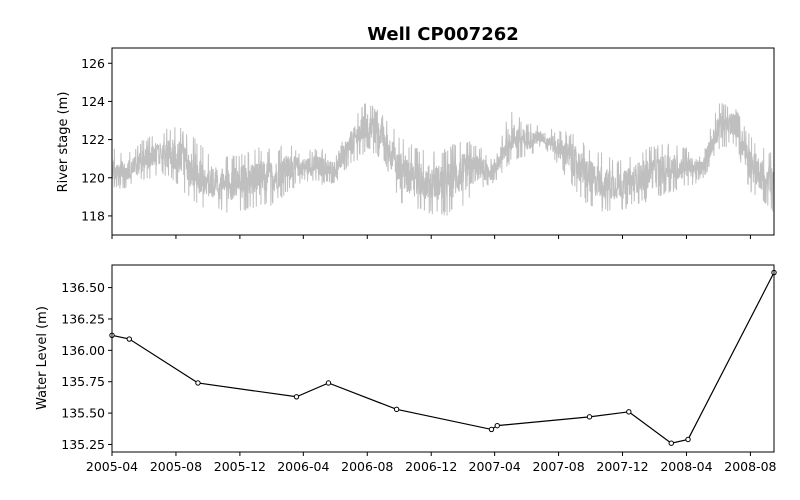 The width and height of the screenshot is (800, 500). I want to click on river-stage-y-tick-label: 122, so click(93, 139).